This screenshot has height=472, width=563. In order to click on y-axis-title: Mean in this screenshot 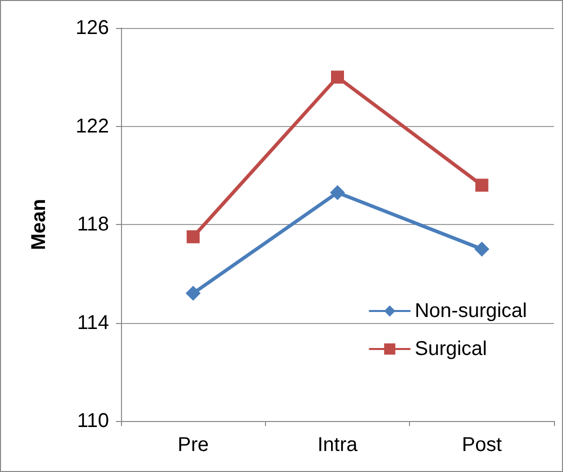, I will do `click(39, 224)`.